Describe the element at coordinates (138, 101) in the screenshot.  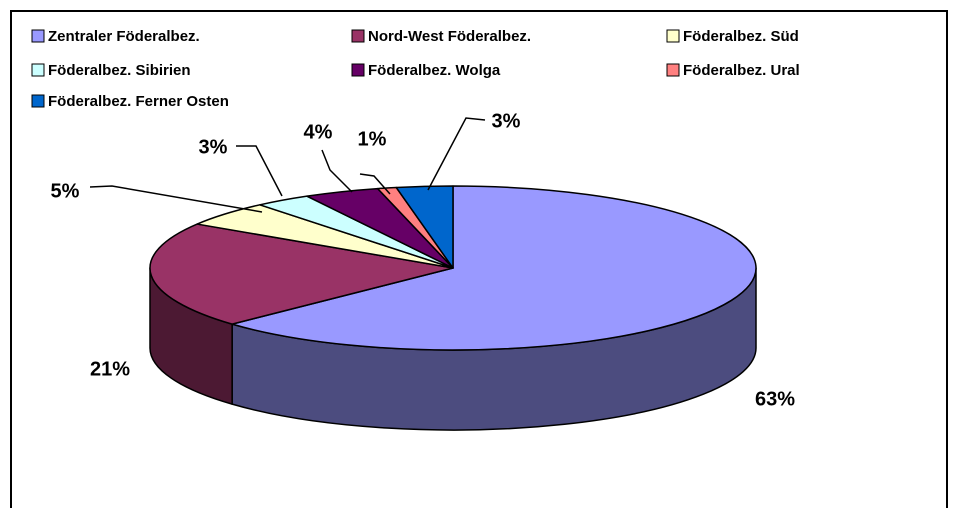
I see `legend-label: Föderalbez. Ferner Osten` at that location.